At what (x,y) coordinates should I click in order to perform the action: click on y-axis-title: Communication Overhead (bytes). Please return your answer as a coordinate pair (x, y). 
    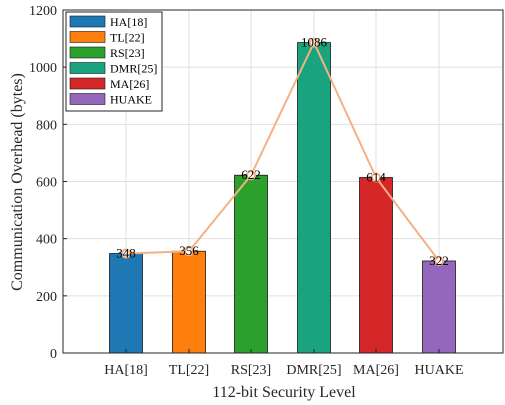
    Looking at the image, I should click on (17, 182).